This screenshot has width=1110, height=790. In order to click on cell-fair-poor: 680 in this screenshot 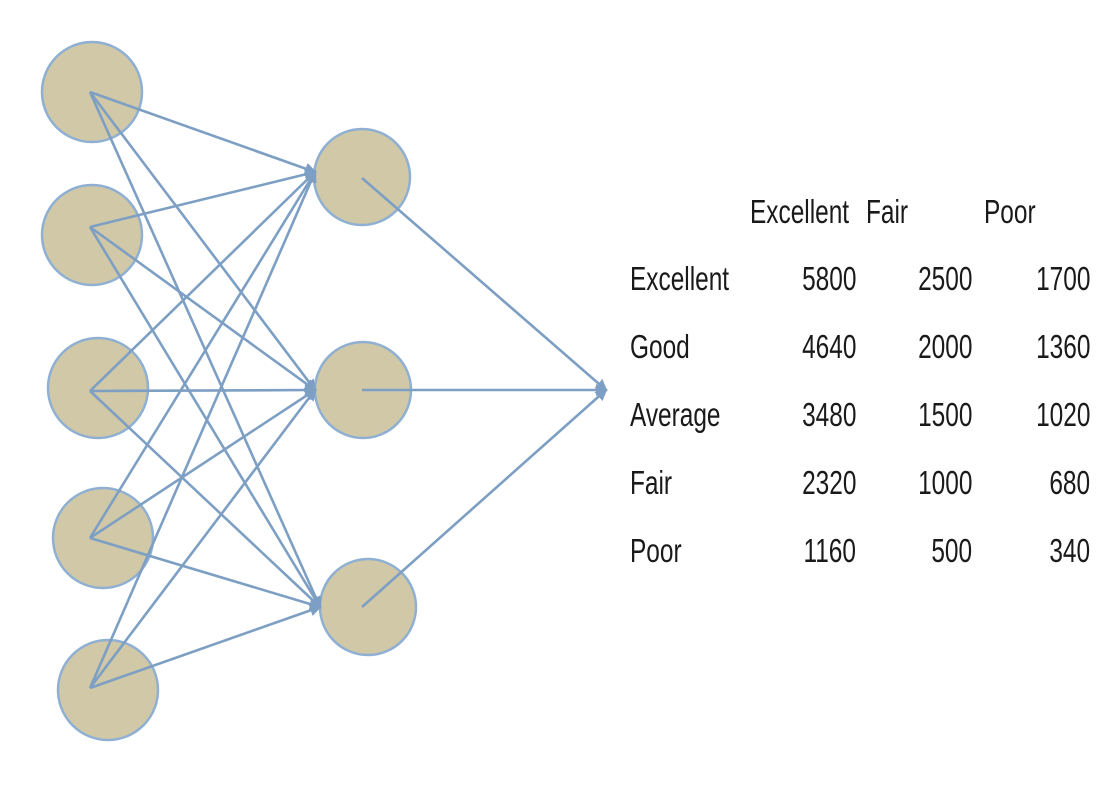, I will do `click(1069, 482)`.